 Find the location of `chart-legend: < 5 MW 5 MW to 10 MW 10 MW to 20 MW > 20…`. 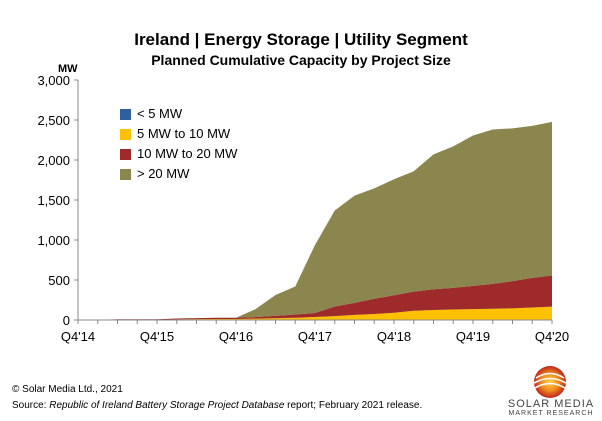

chart-legend: < 5 MW 5 MW to 10 MW 10 MW to 20 MW > 20… is located at coordinates (178, 144).